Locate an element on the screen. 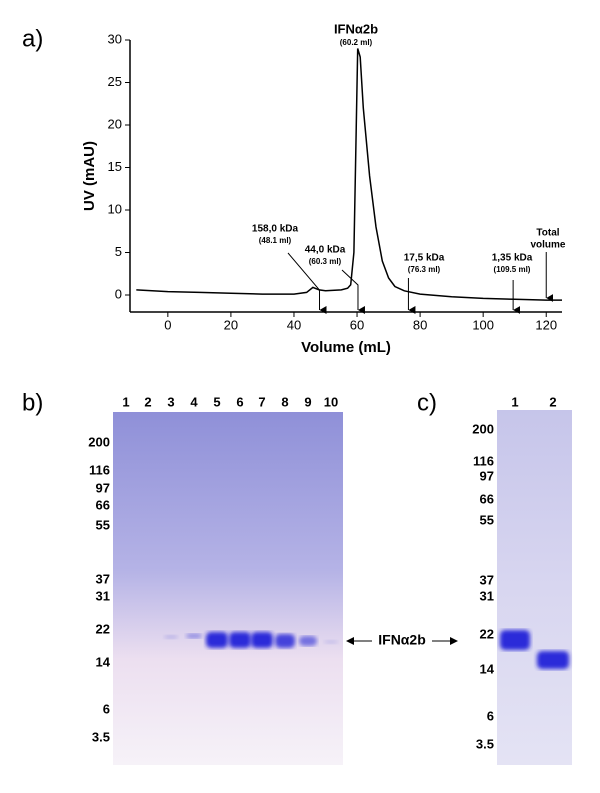  lane-label: 10 is located at coordinates (331, 401).